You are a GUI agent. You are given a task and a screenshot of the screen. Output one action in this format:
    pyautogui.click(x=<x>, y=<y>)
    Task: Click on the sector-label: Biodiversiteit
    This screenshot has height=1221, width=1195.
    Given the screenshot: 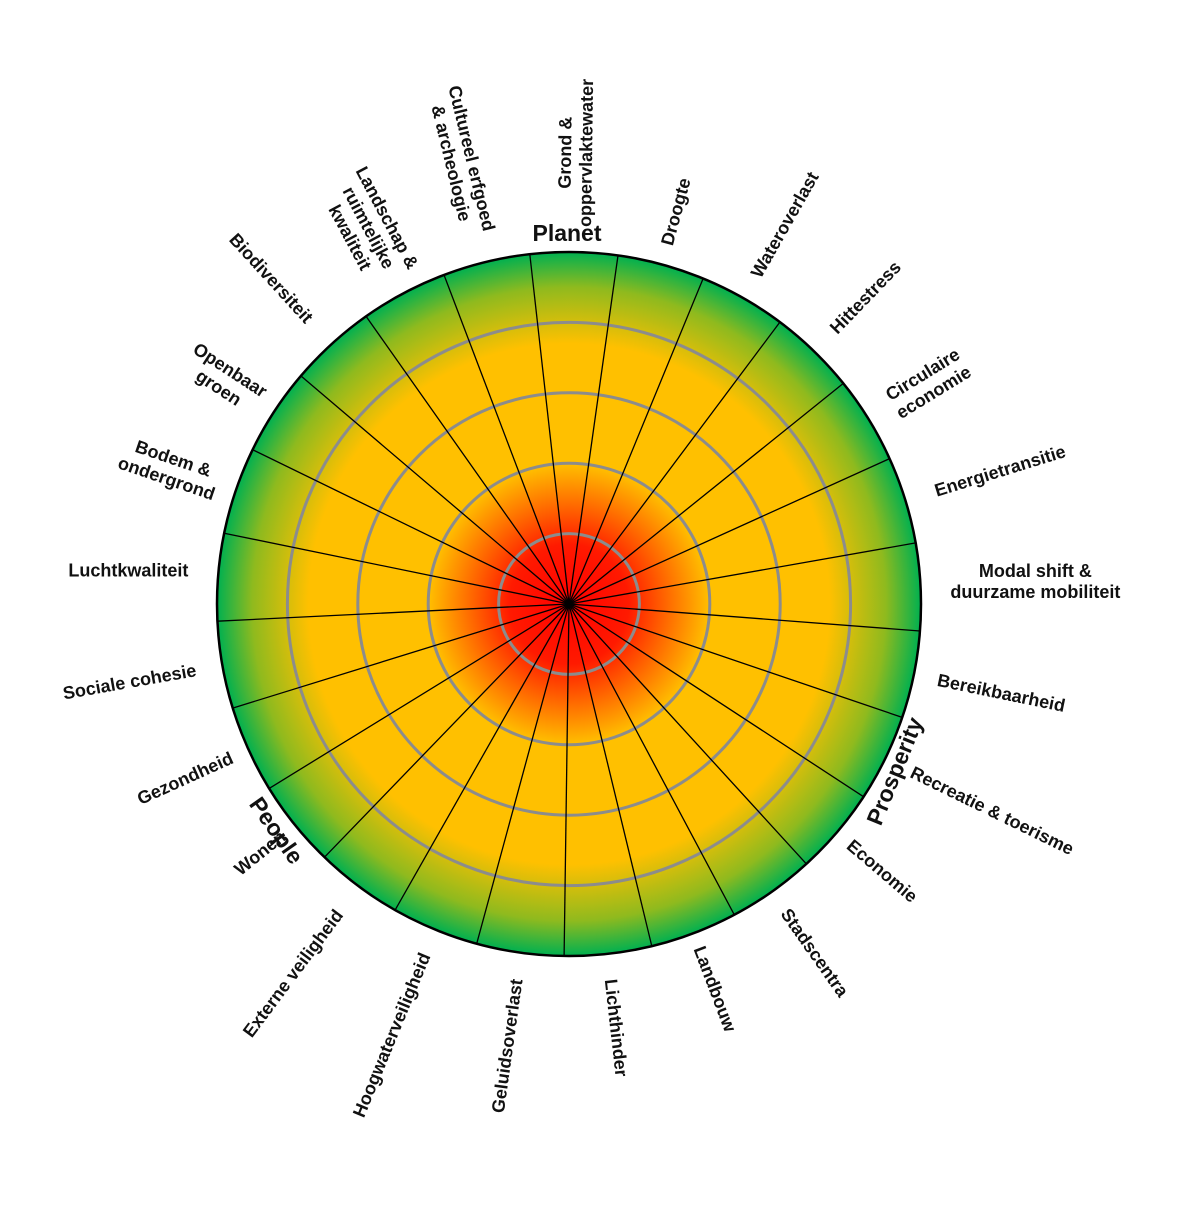 What is the action you would take?
    pyautogui.click(x=271, y=278)
    